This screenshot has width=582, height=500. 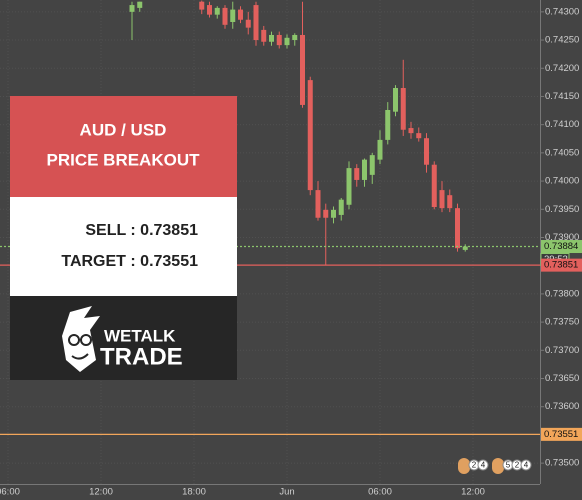 I want to click on y-tick-label: 0.74100, so click(x=562, y=124).